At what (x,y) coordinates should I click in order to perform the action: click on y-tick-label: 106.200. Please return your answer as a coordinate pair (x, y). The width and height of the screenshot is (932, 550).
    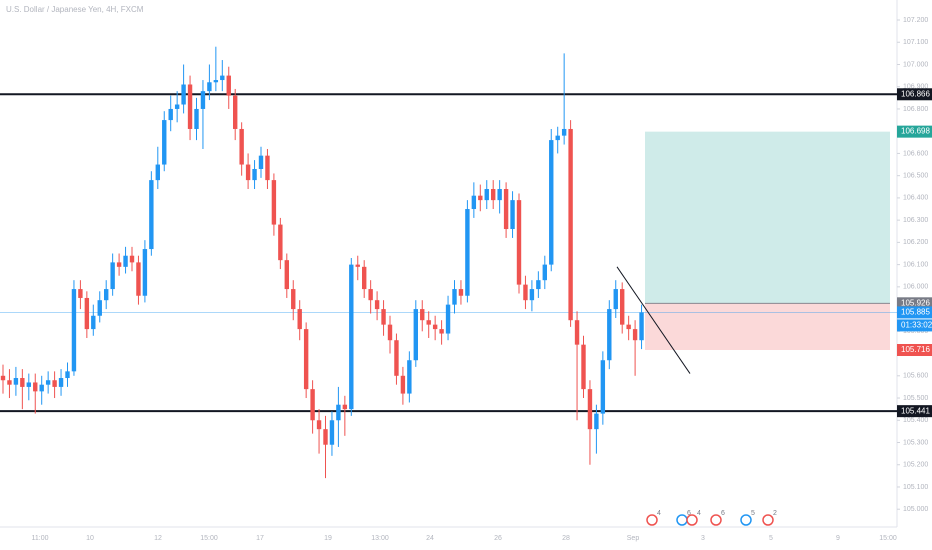
    Looking at the image, I should click on (915, 242).